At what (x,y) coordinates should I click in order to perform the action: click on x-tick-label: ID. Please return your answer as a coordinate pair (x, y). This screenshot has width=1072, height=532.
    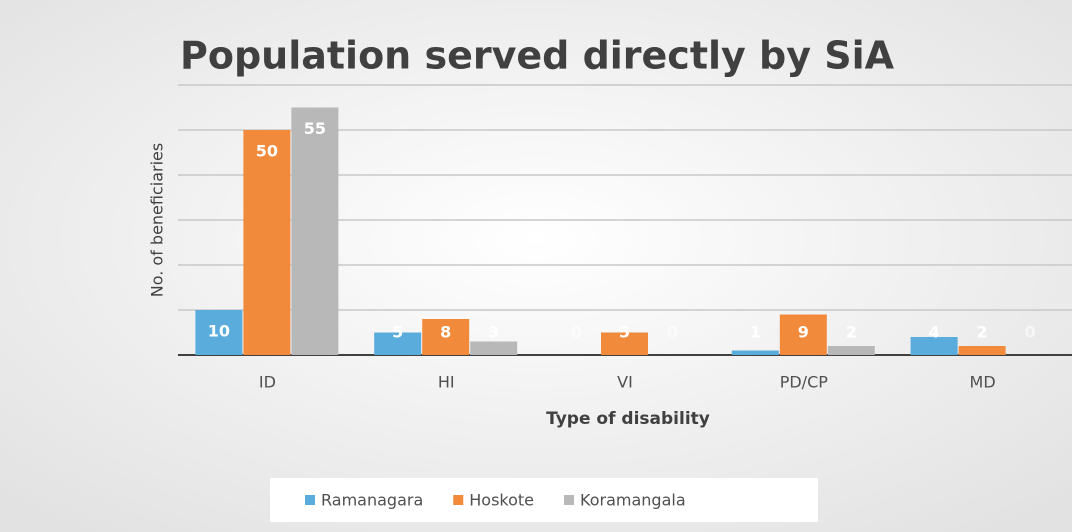
    Looking at the image, I should click on (267, 382).